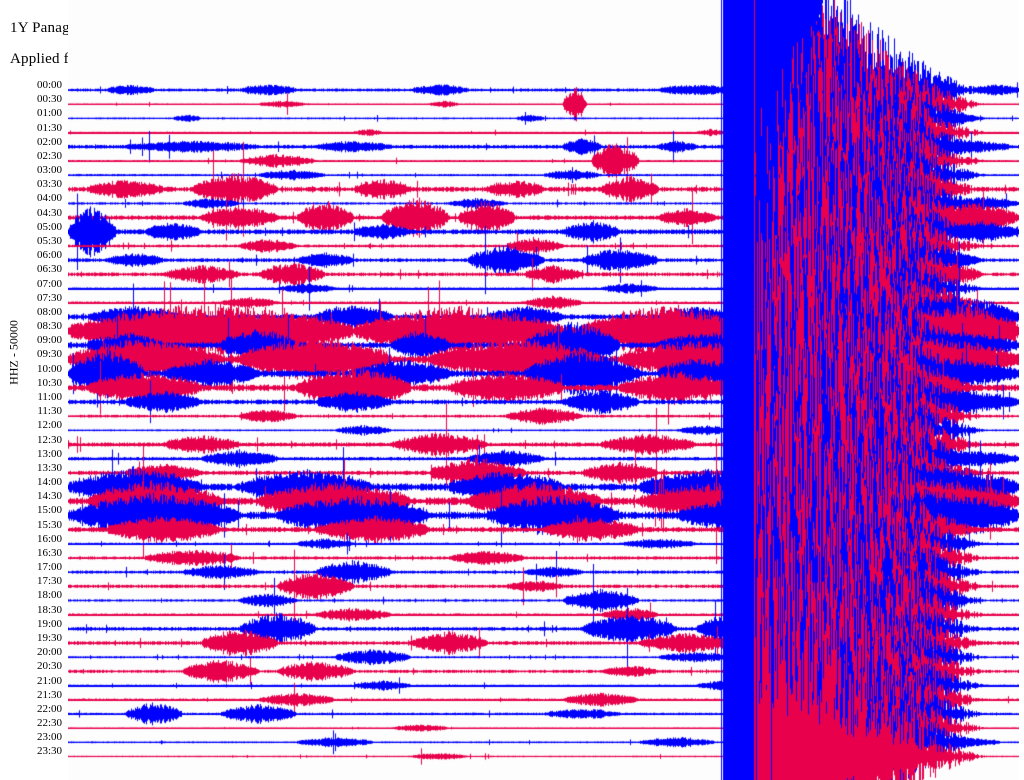 The height and width of the screenshot is (780, 1024). I want to click on time-tick-label: 12:30, so click(49, 439).